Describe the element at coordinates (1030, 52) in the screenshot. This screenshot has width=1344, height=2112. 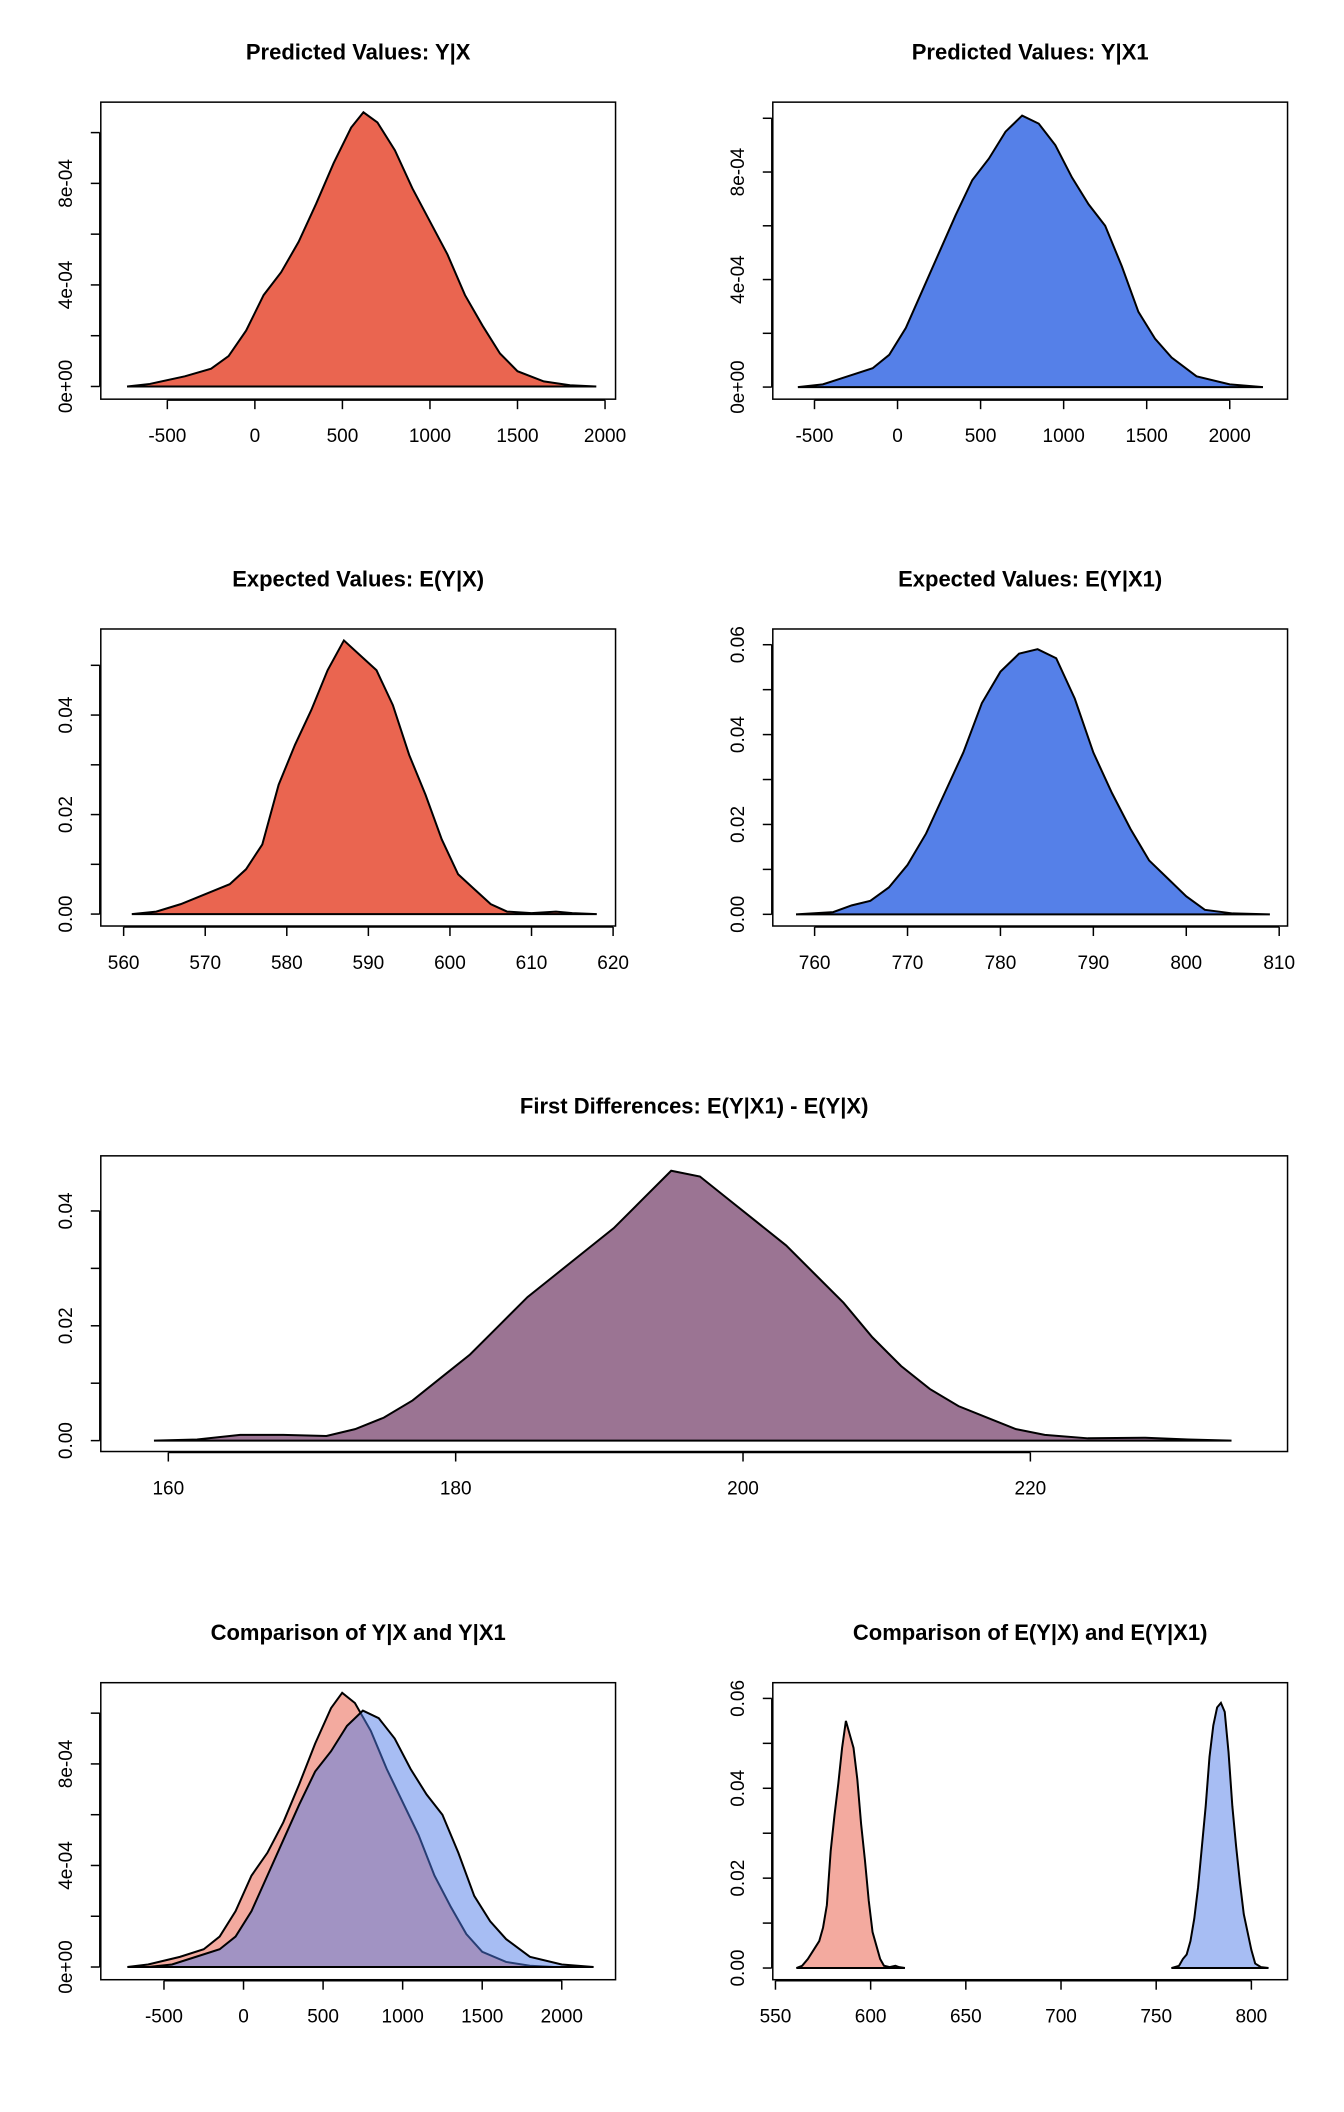
I see `chart-title: Predicted Values: Y|X1` at that location.